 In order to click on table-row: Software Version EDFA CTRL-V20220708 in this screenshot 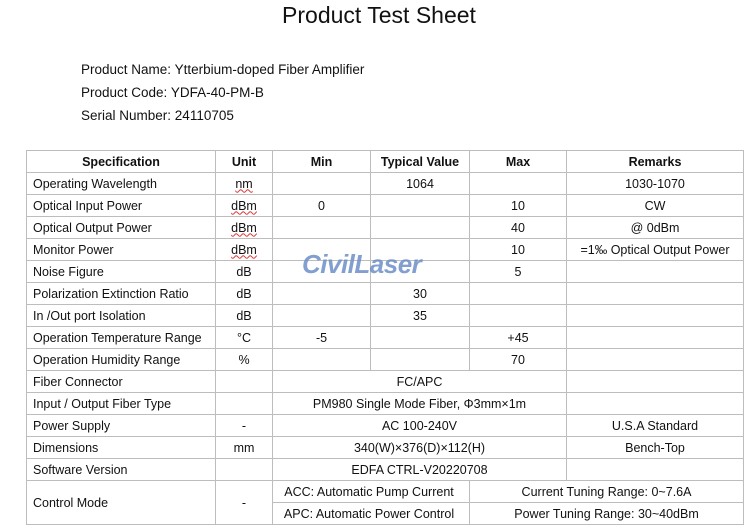, I will do `click(385, 469)`.